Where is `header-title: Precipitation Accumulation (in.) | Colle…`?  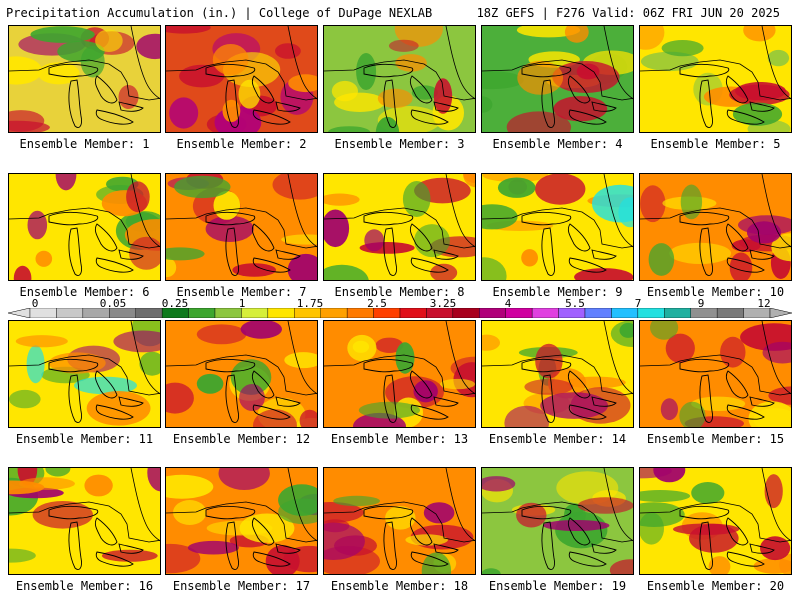
header-title: Precipitation Accumulation (in.) | Colle… is located at coordinates (219, 13).